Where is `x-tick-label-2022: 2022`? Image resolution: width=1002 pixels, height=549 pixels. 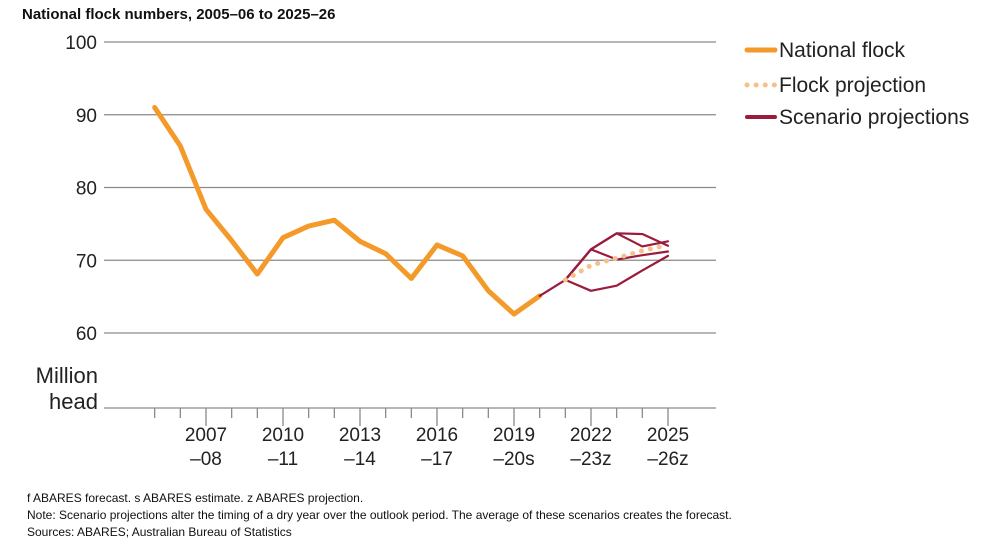
x-tick-label-2022: 2022 is located at coordinates (591, 435).